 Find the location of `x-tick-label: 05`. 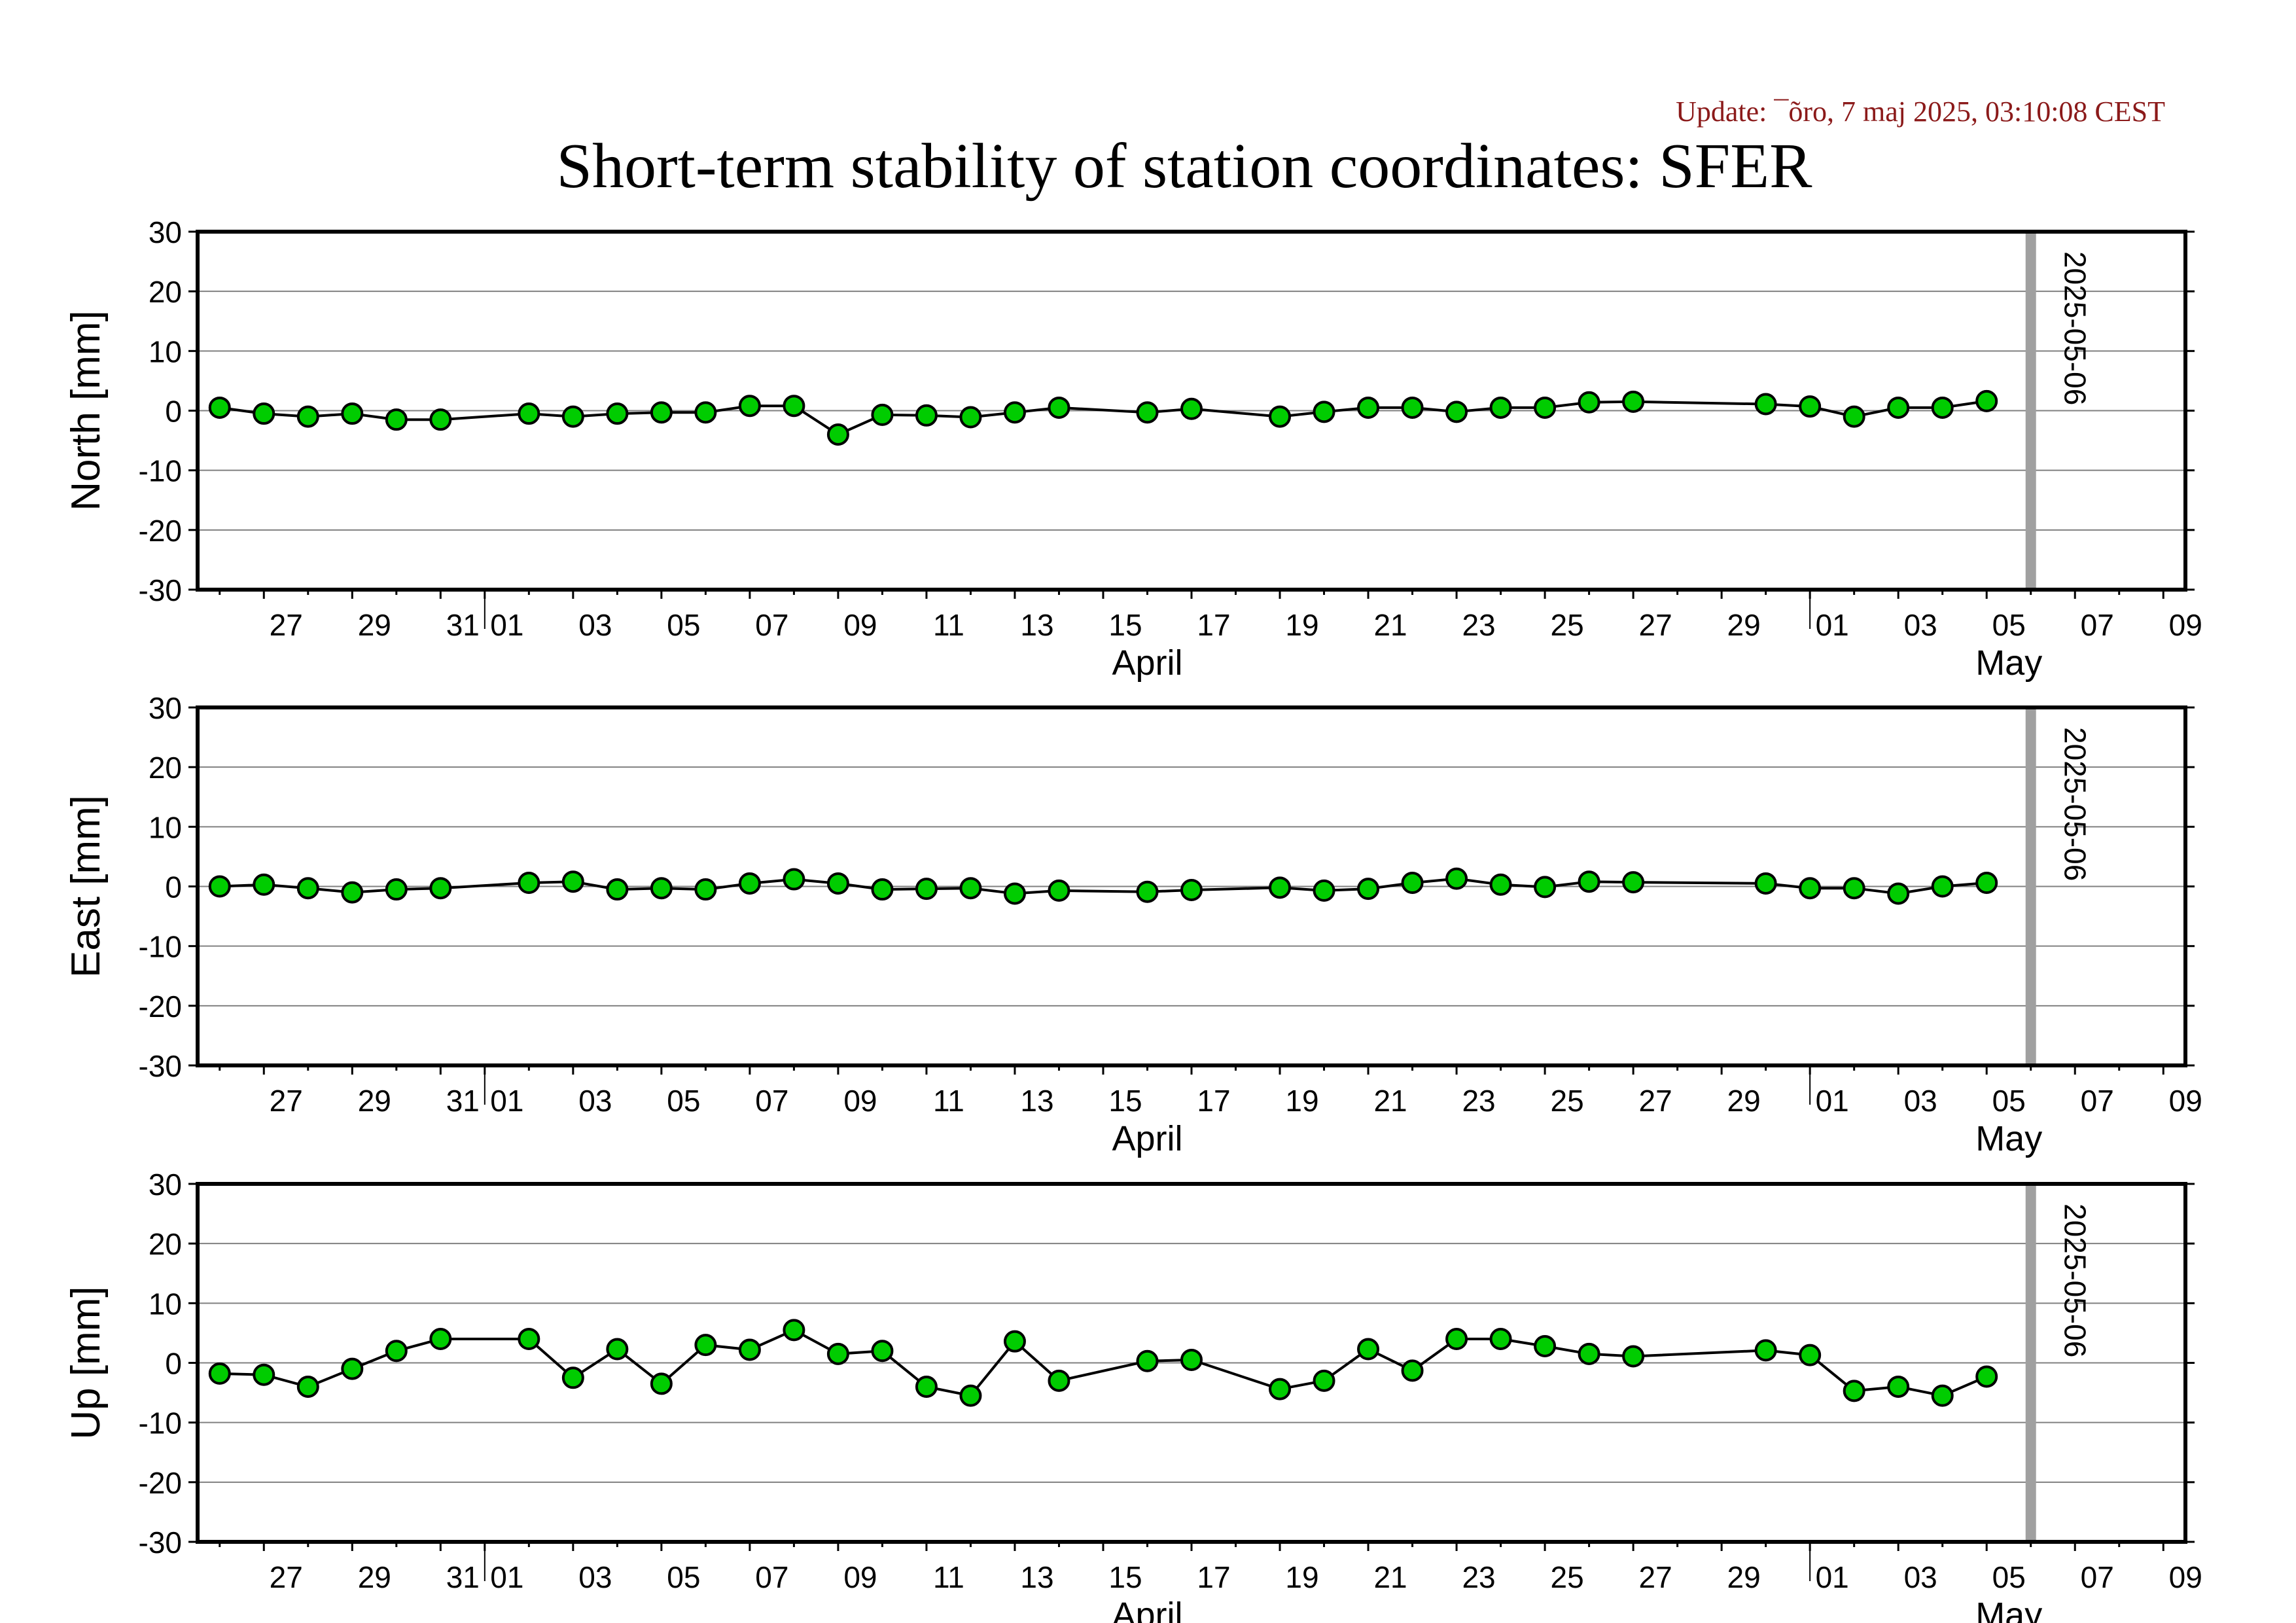

x-tick-label: 05 is located at coordinates (2009, 1577).